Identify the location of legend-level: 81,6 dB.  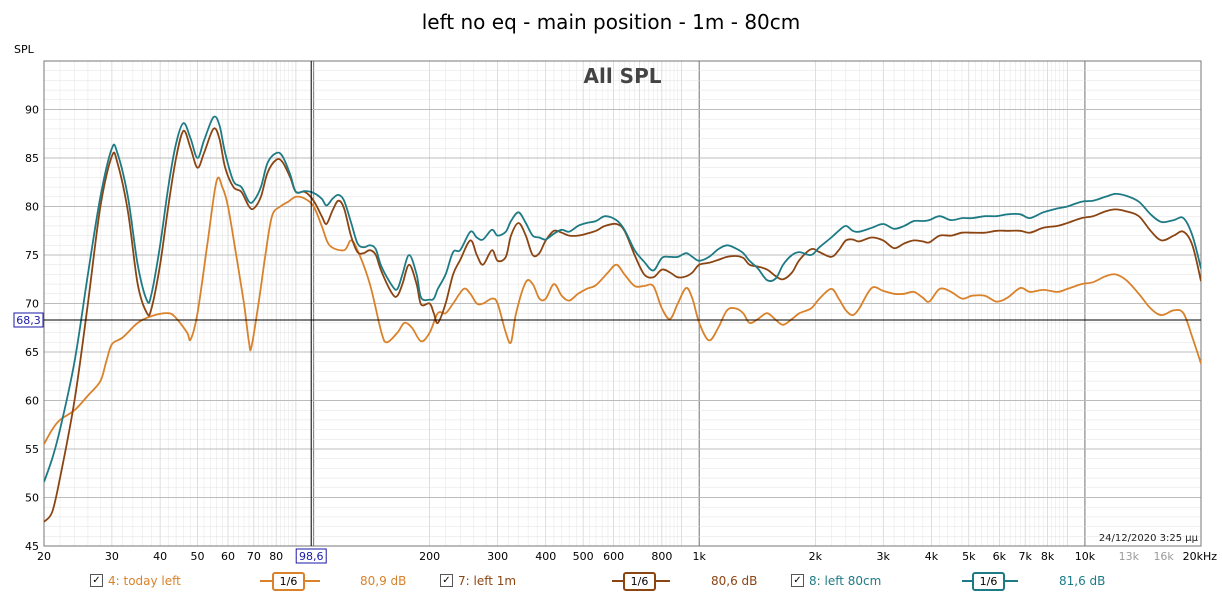
(1082, 581).